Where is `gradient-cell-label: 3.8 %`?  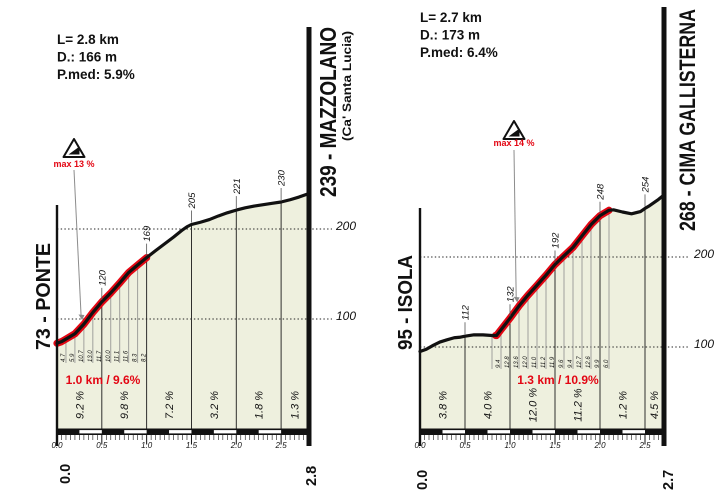 gradient-cell-label: 3.8 % is located at coordinates (444, 405).